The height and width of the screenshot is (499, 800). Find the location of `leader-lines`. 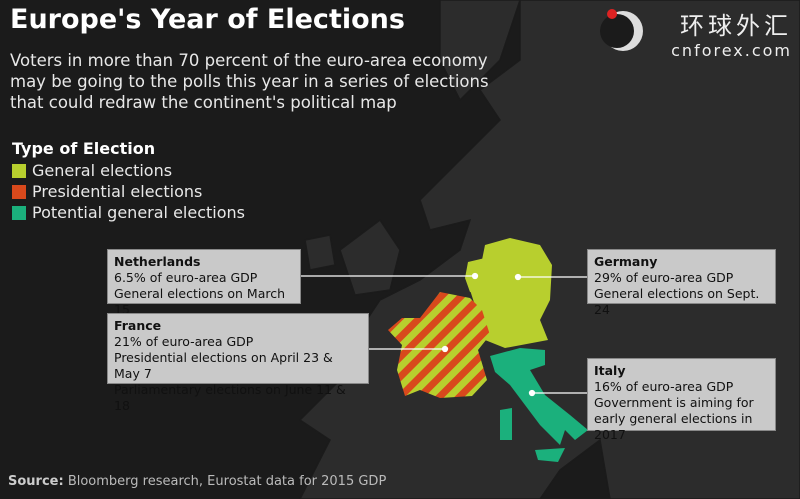

leader-lines is located at coordinates (444, 334).